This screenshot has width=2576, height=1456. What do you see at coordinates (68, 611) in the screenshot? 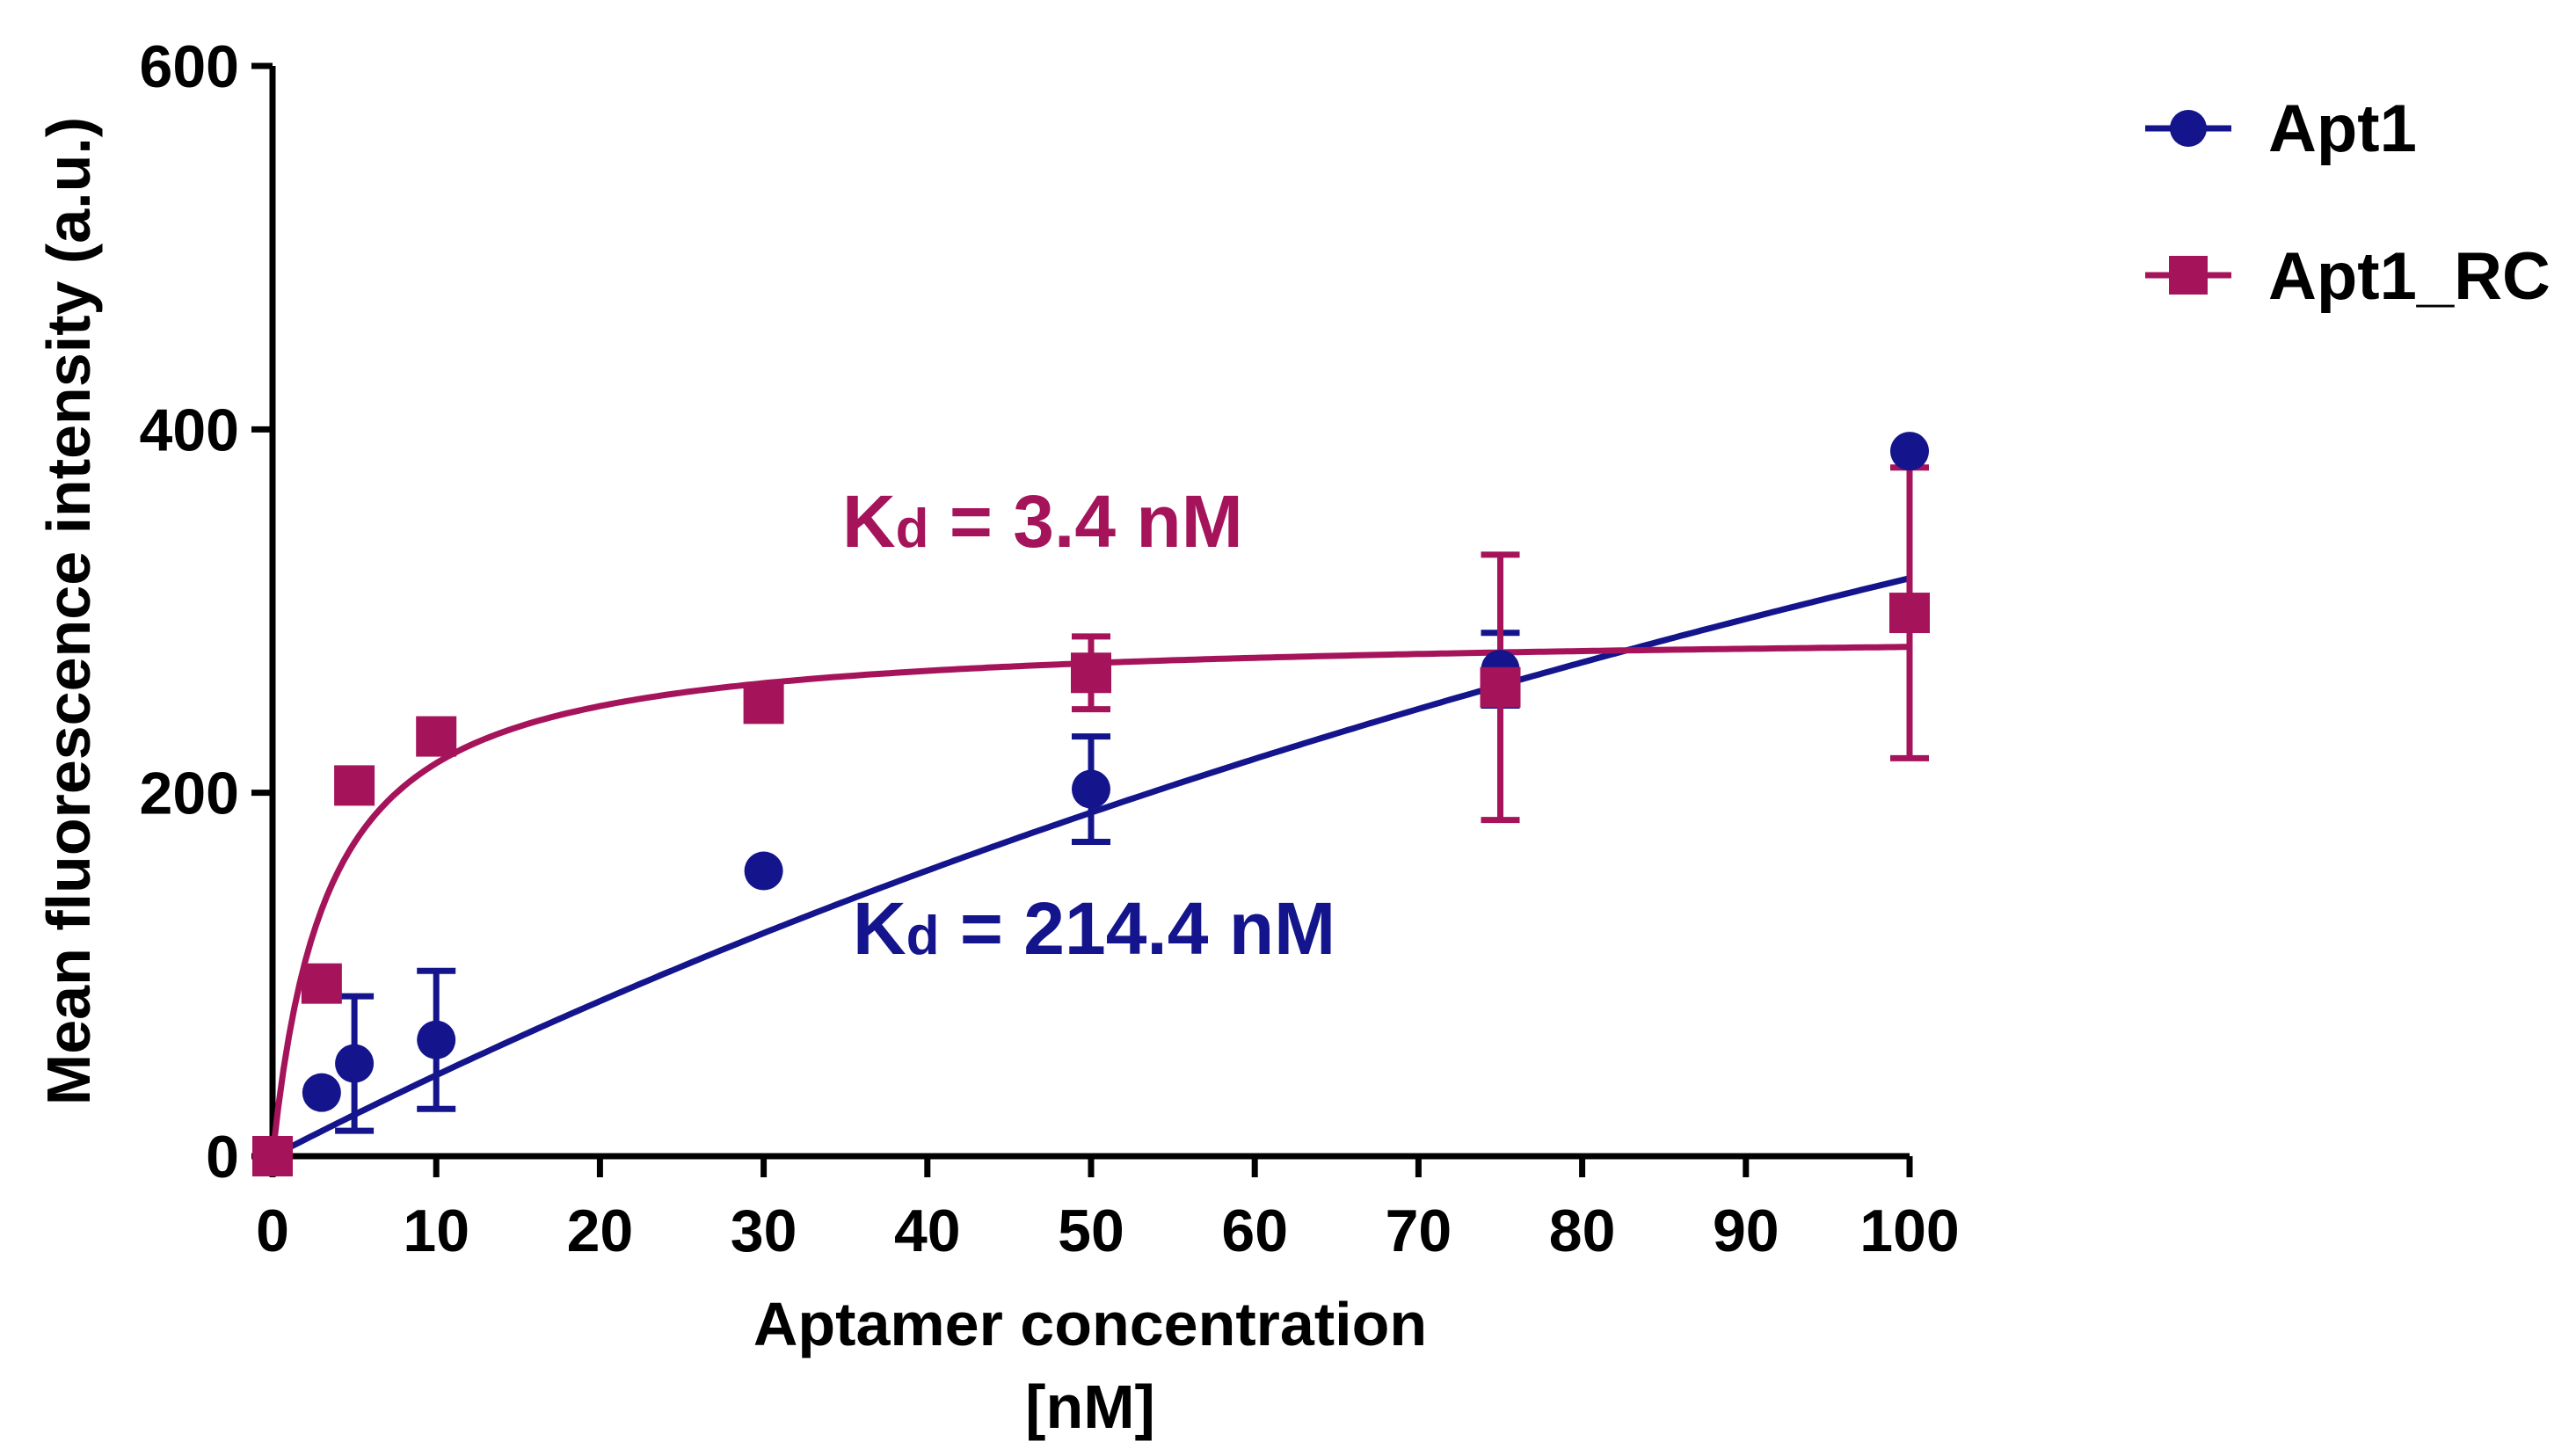
I see `y-axis-title: Mean fluorescence intensity (a.u.)` at bounding box center [68, 611].